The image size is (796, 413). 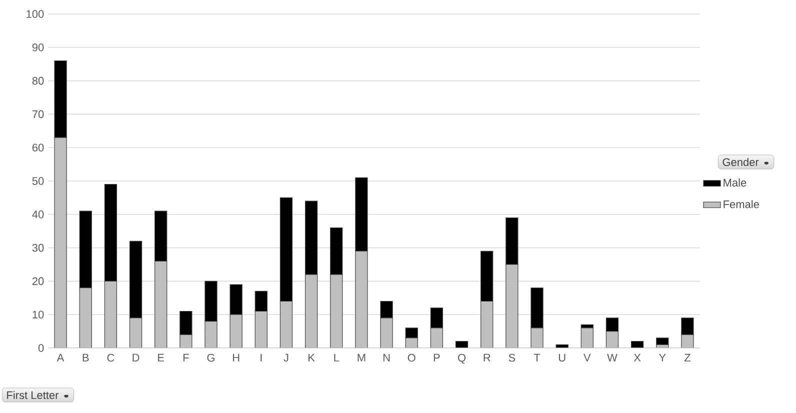 What do you see at coordinates (110, 358) in the screenshot?
I see `x-tick-label: C` at bounding box center [110, 358].